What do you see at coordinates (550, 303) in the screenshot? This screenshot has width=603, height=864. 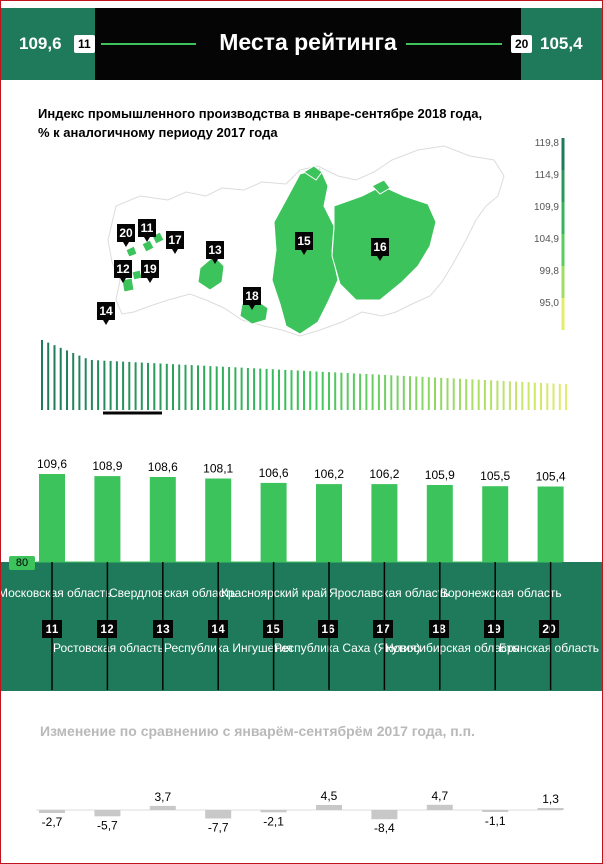 I see `legend-value: 95,0` at bounding box center [550, 303].